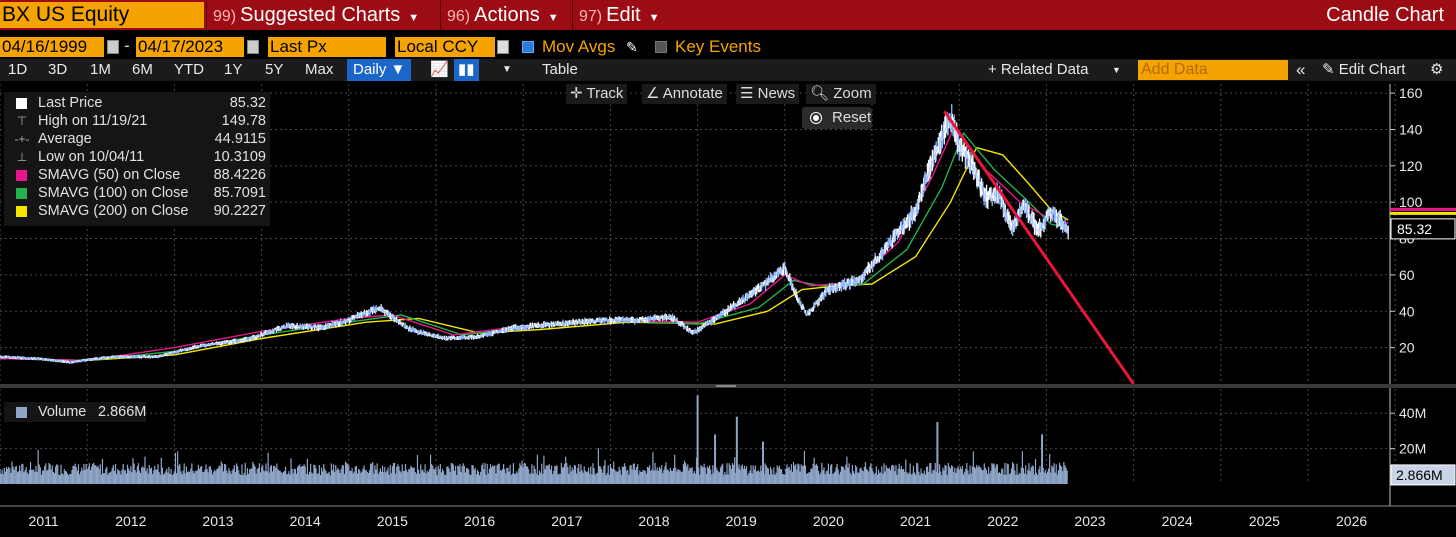  Describe the element at coordinates (137, 103) in the screenshot. I see `legend-last-price: Last Price 85.32` at that location.